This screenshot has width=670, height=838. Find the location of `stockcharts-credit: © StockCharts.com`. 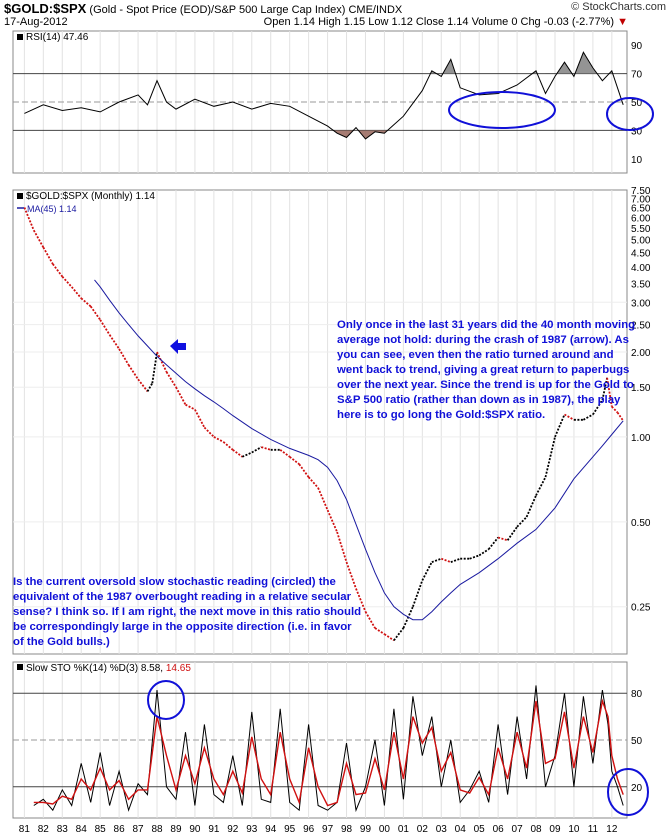

stockcharts-credit: © StockCharts.com is located at coordinates (618, 7).